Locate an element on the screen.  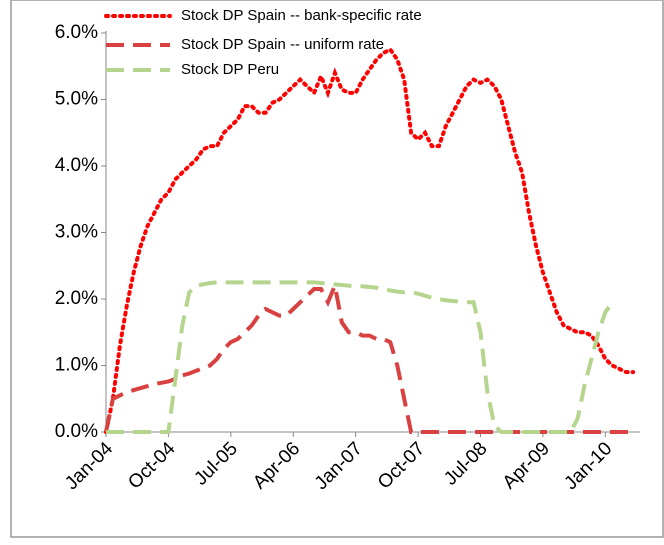
legend-label: Stock DP Spain -- bank-specific rate is located at coordinates (301, 15).